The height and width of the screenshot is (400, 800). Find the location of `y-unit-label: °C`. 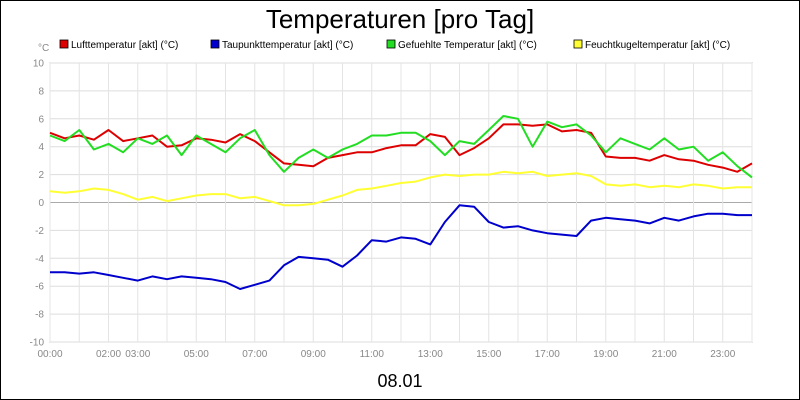

y-unit-label: °C is located at coordinates (43, 48).